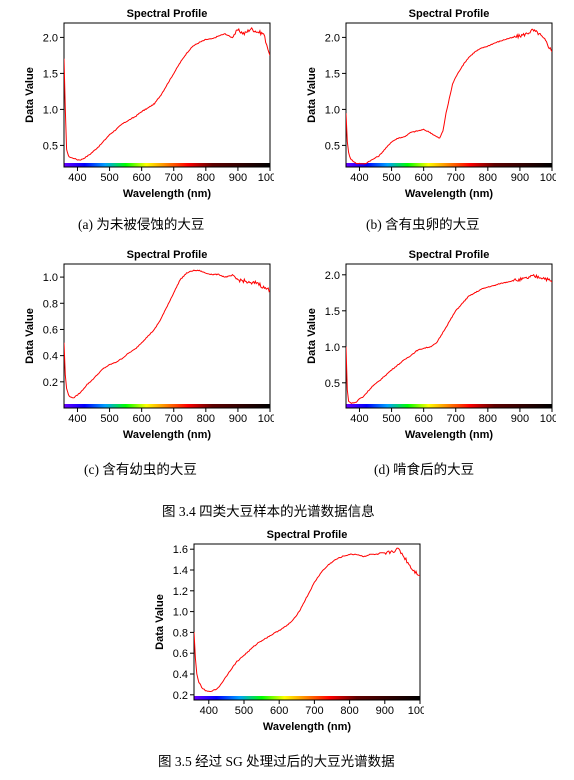 This screenshot has width=574, height=780. Describe the element at coordinates (180, 550) in the screenshot. I see `y-tick-label: 1.6` at that location.